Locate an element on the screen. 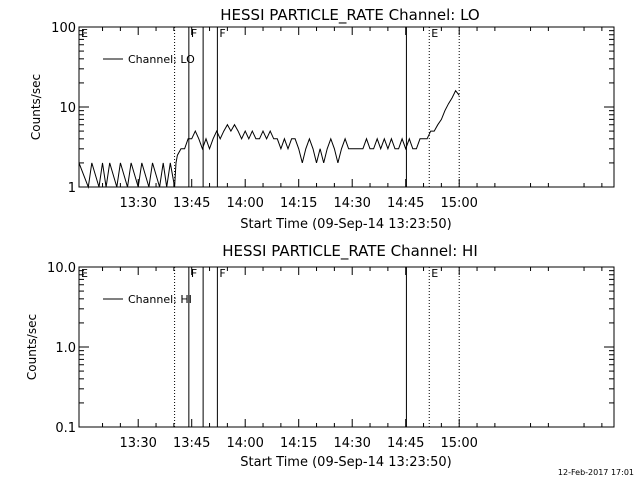  chart-title: HESSI PARTICLE_RATE Channel: LO is located at coordinates (349, 15).